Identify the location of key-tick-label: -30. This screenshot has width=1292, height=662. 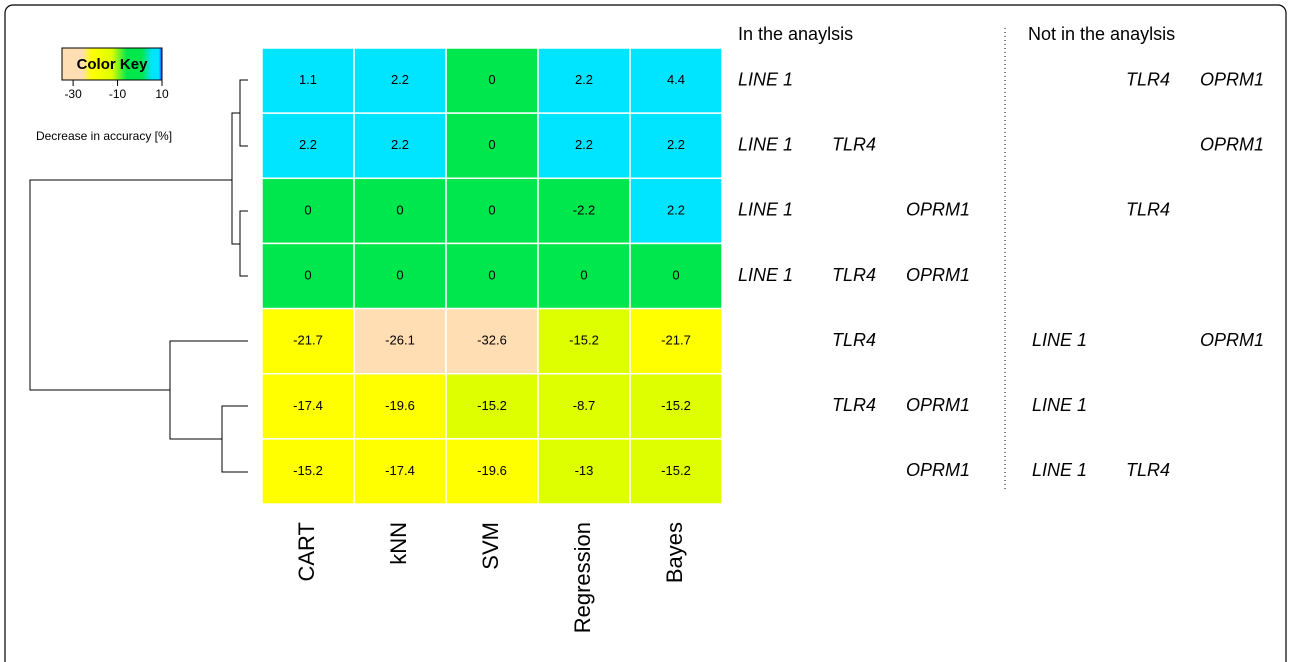
(73, 94).